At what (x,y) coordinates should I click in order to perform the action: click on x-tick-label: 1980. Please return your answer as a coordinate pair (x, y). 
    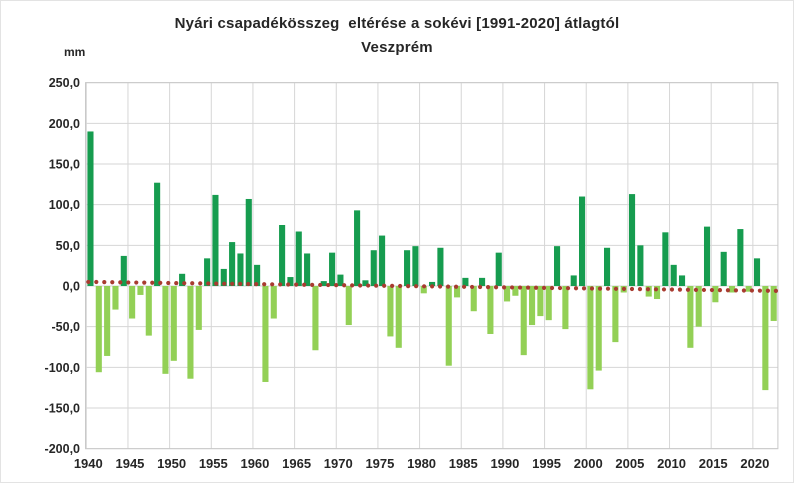
    Looking at the image, I should click on (421, 463).